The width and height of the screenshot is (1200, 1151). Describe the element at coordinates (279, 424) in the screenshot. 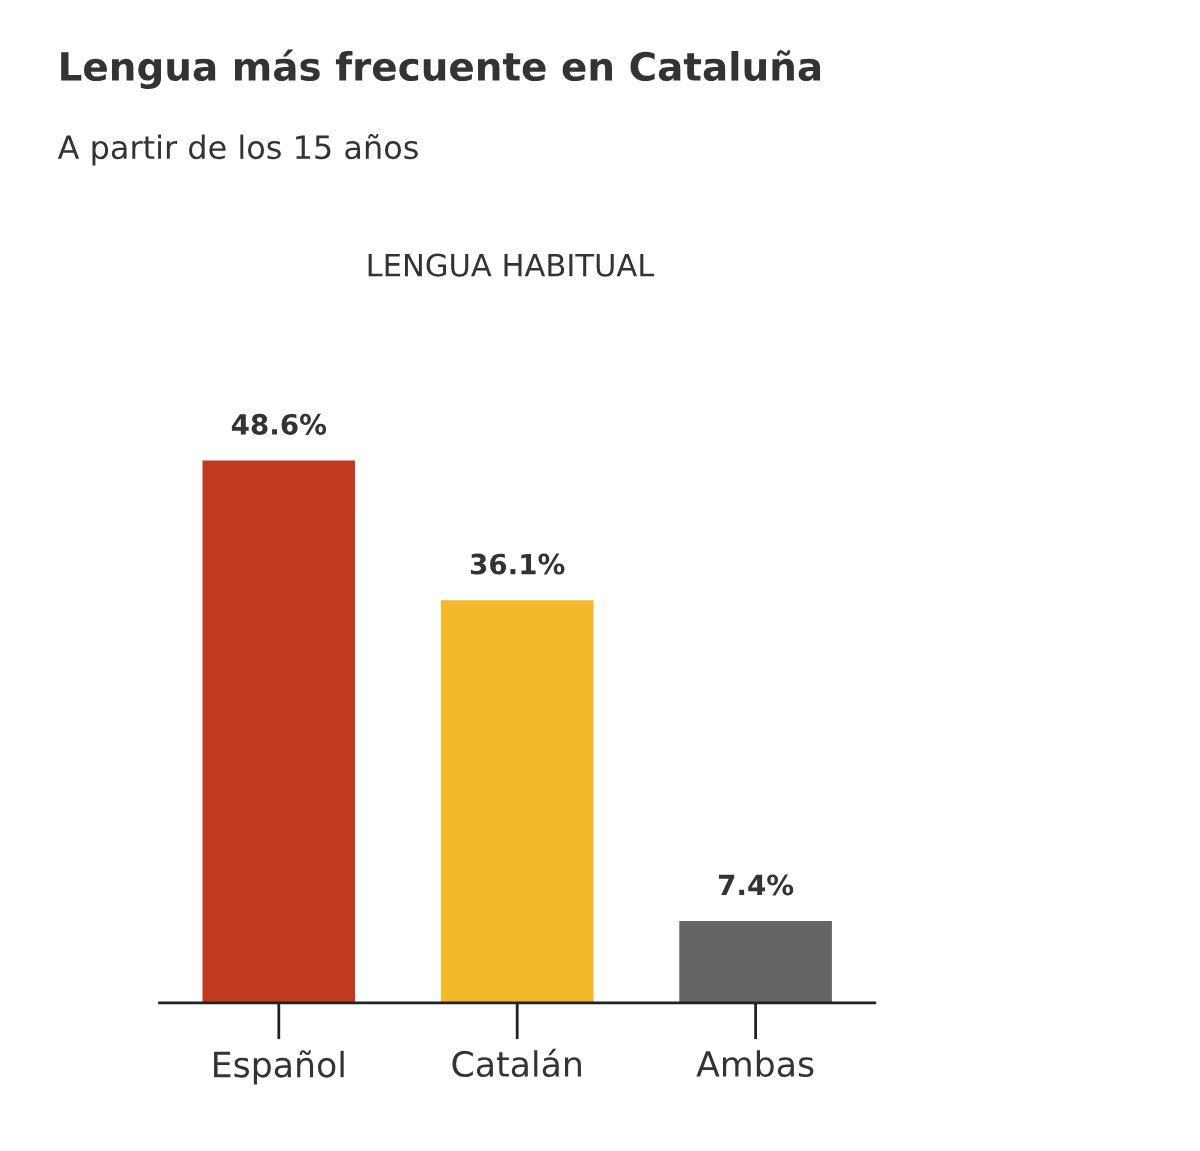

I see `data-label: 48.6%` at that location.